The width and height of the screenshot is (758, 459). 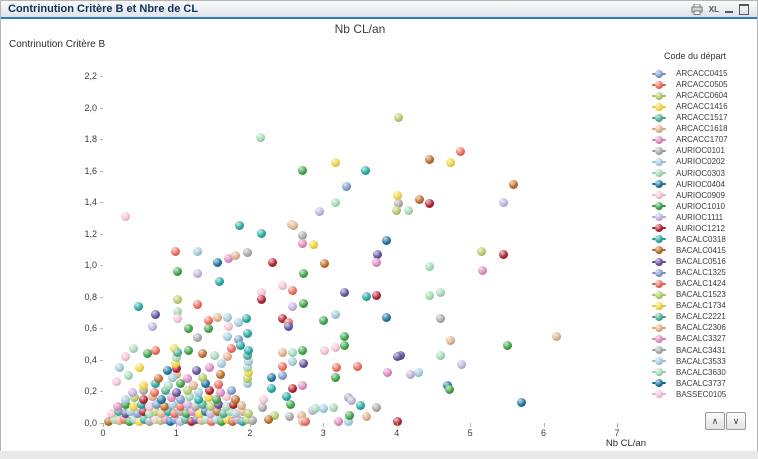 What do you see at coordinates (701, 239) in the screenshot?
I see `legend-item: BACALC0318` at bounding box center [701, 239].